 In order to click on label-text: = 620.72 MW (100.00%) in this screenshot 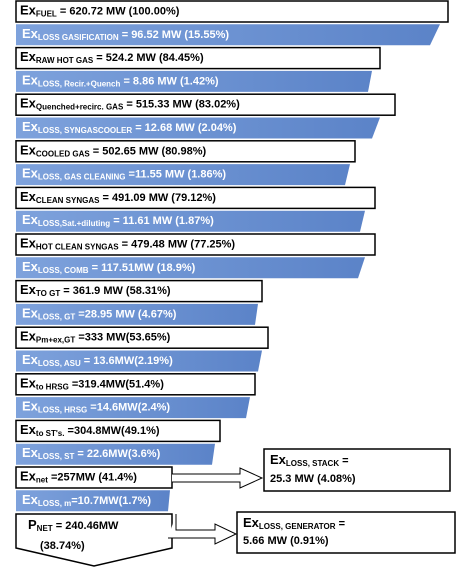, I will do `click(118, 11)`.